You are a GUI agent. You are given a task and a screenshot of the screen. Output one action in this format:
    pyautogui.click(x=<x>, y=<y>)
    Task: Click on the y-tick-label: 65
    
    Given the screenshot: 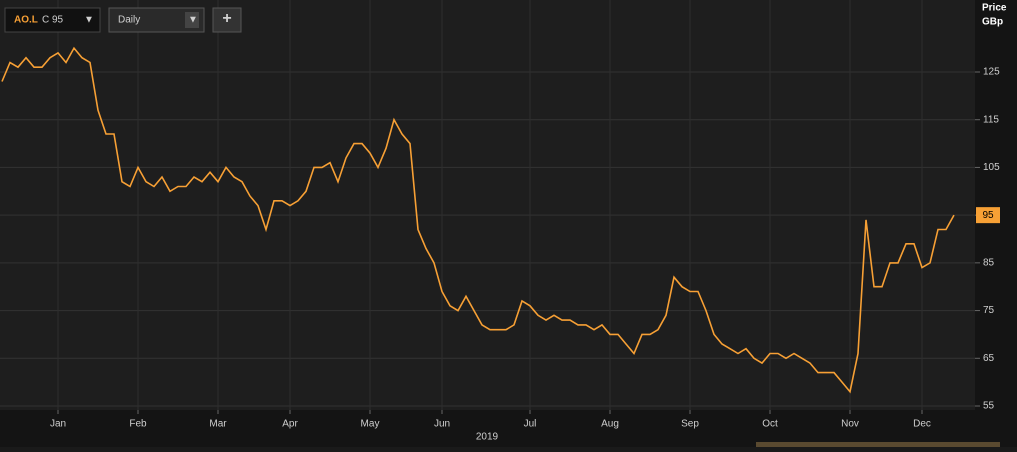 What is the action you would take?
    pyautogui.click(x=989, y=358)
    